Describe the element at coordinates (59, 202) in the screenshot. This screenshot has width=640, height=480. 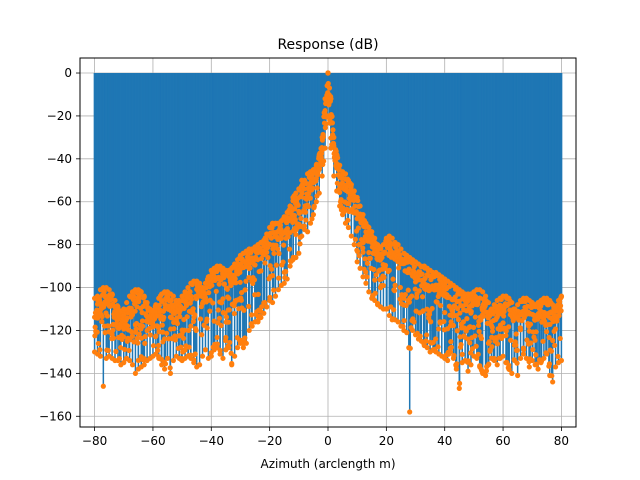
I see `y-tick-label: −60` at that location.